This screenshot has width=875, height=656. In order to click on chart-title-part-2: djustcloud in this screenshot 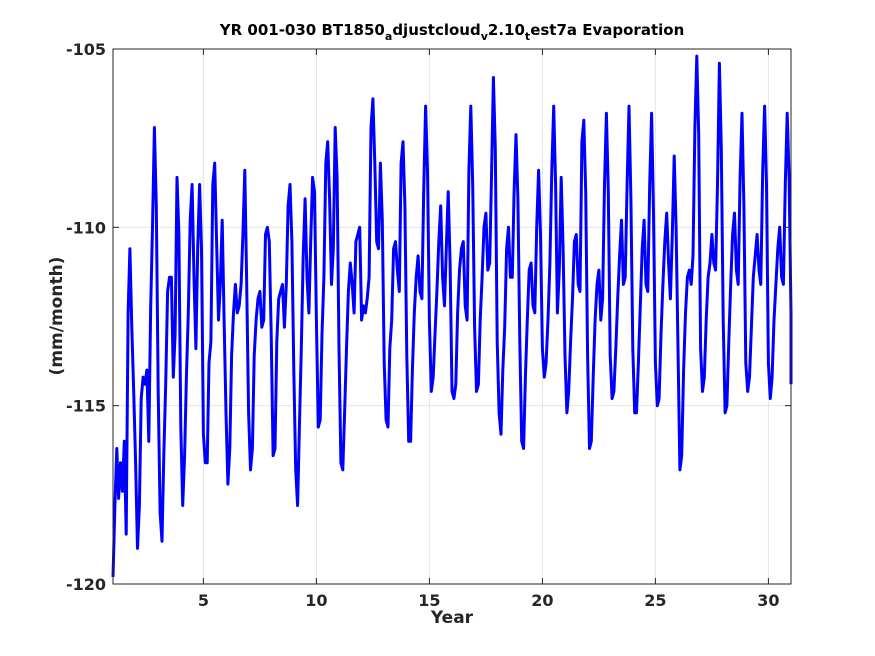, I will do `click(436, 30)`.